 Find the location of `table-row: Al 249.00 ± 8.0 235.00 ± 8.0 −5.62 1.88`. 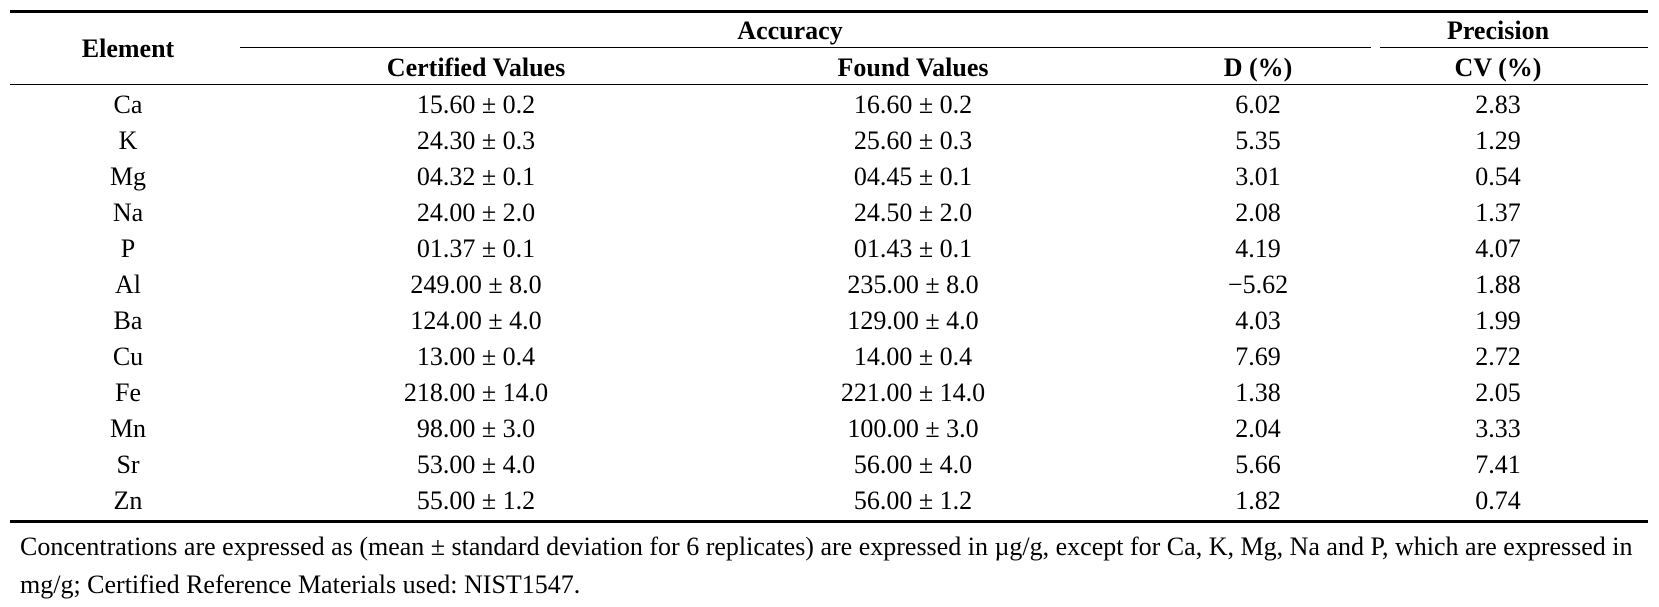

table-row: Al 249.00 ± 8.0 235.00 ± 8.0 −5.62 1.88 is located at coordinates (829, 285).